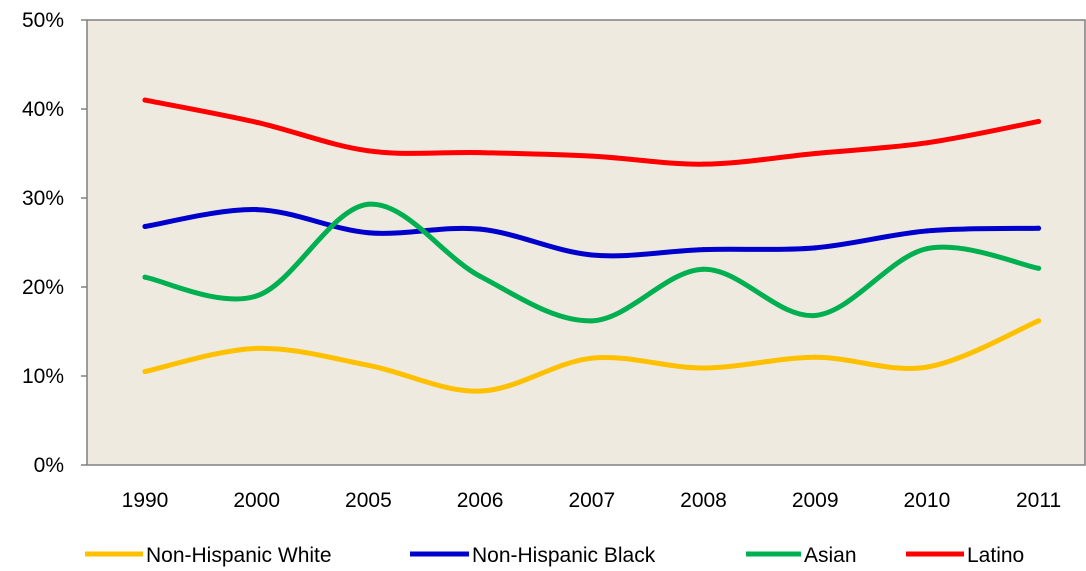 This screenshot has height=571, width=1086. I want to click on x-tick-label: 2010, so click(927, 500).